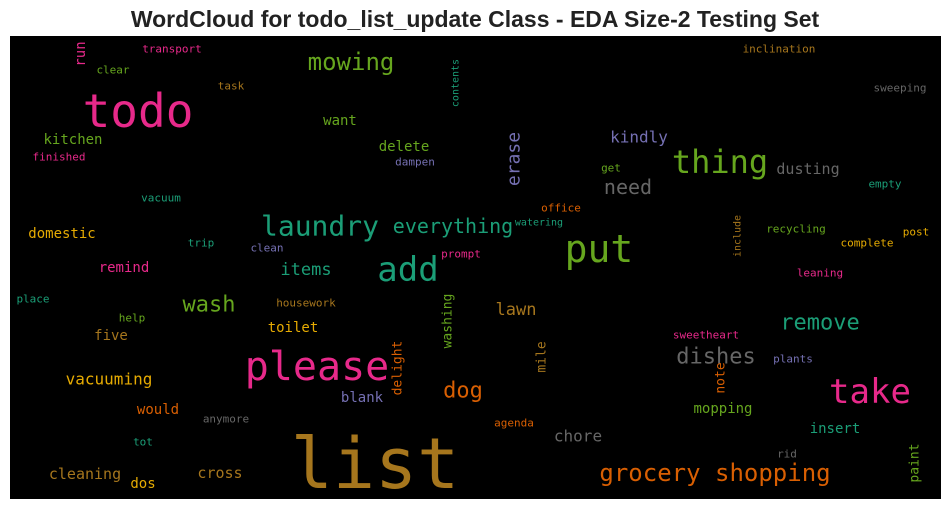 The width and height of the screenshot is (950, 511). I want to click on word-leaning: leaning, so click(820, 273).